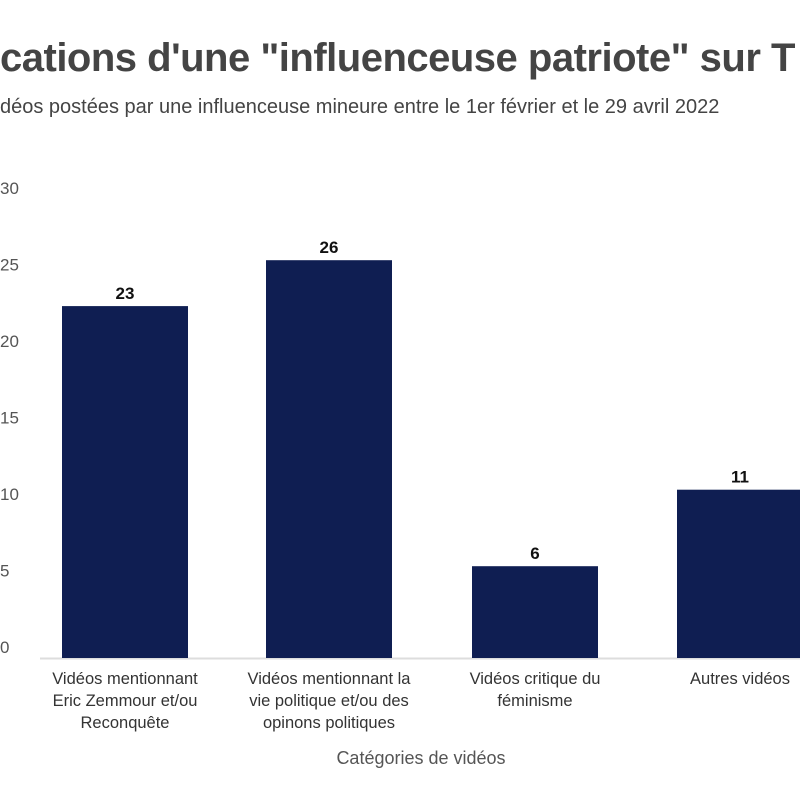 Image resolution: width=800 pixels, height=800 pixels. I want to click on x-axis-title: Catégories de vidéos, so click(420, 758).